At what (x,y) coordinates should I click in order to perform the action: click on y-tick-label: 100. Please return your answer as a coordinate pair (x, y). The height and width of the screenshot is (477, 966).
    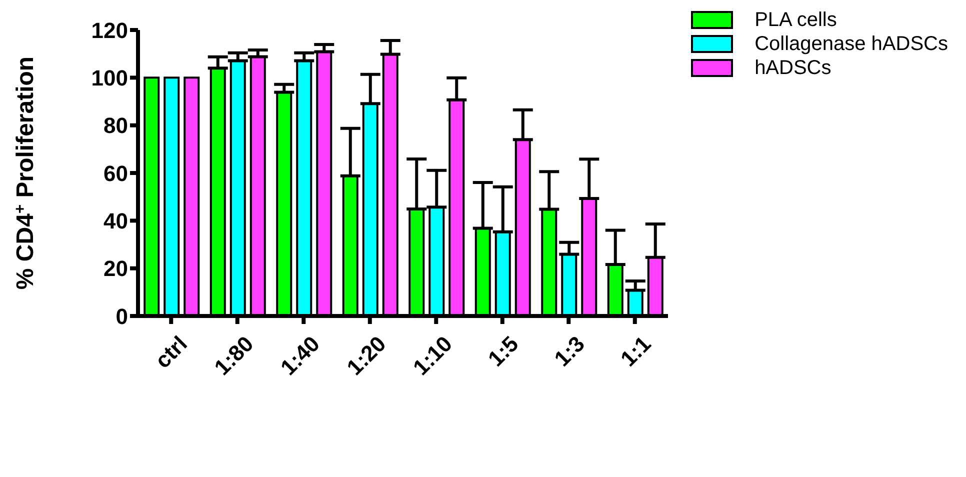
    Looking at the image, I should click on (109, 77).